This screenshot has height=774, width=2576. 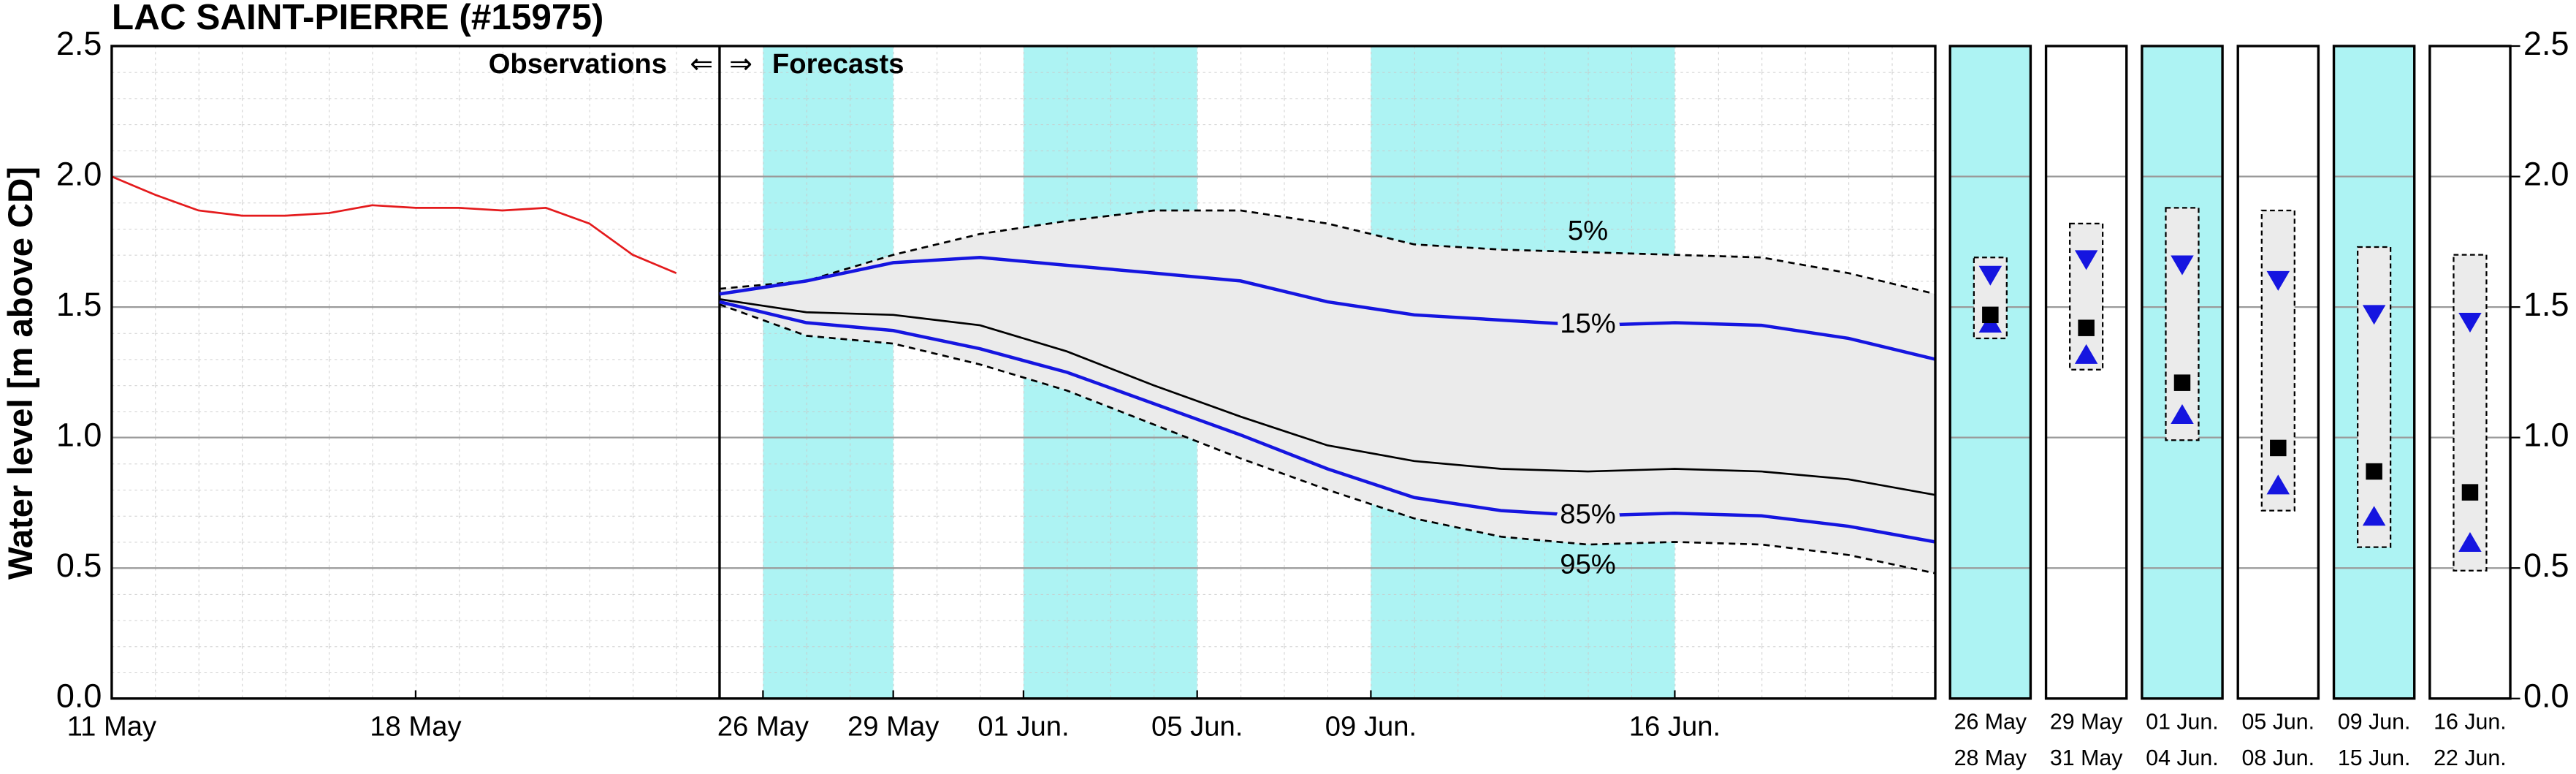 What do you see at coordinates (1371, 726) in the screenshot?
I see `x-tick-label: 09 Jun.` at bounding box center [1371, 726].